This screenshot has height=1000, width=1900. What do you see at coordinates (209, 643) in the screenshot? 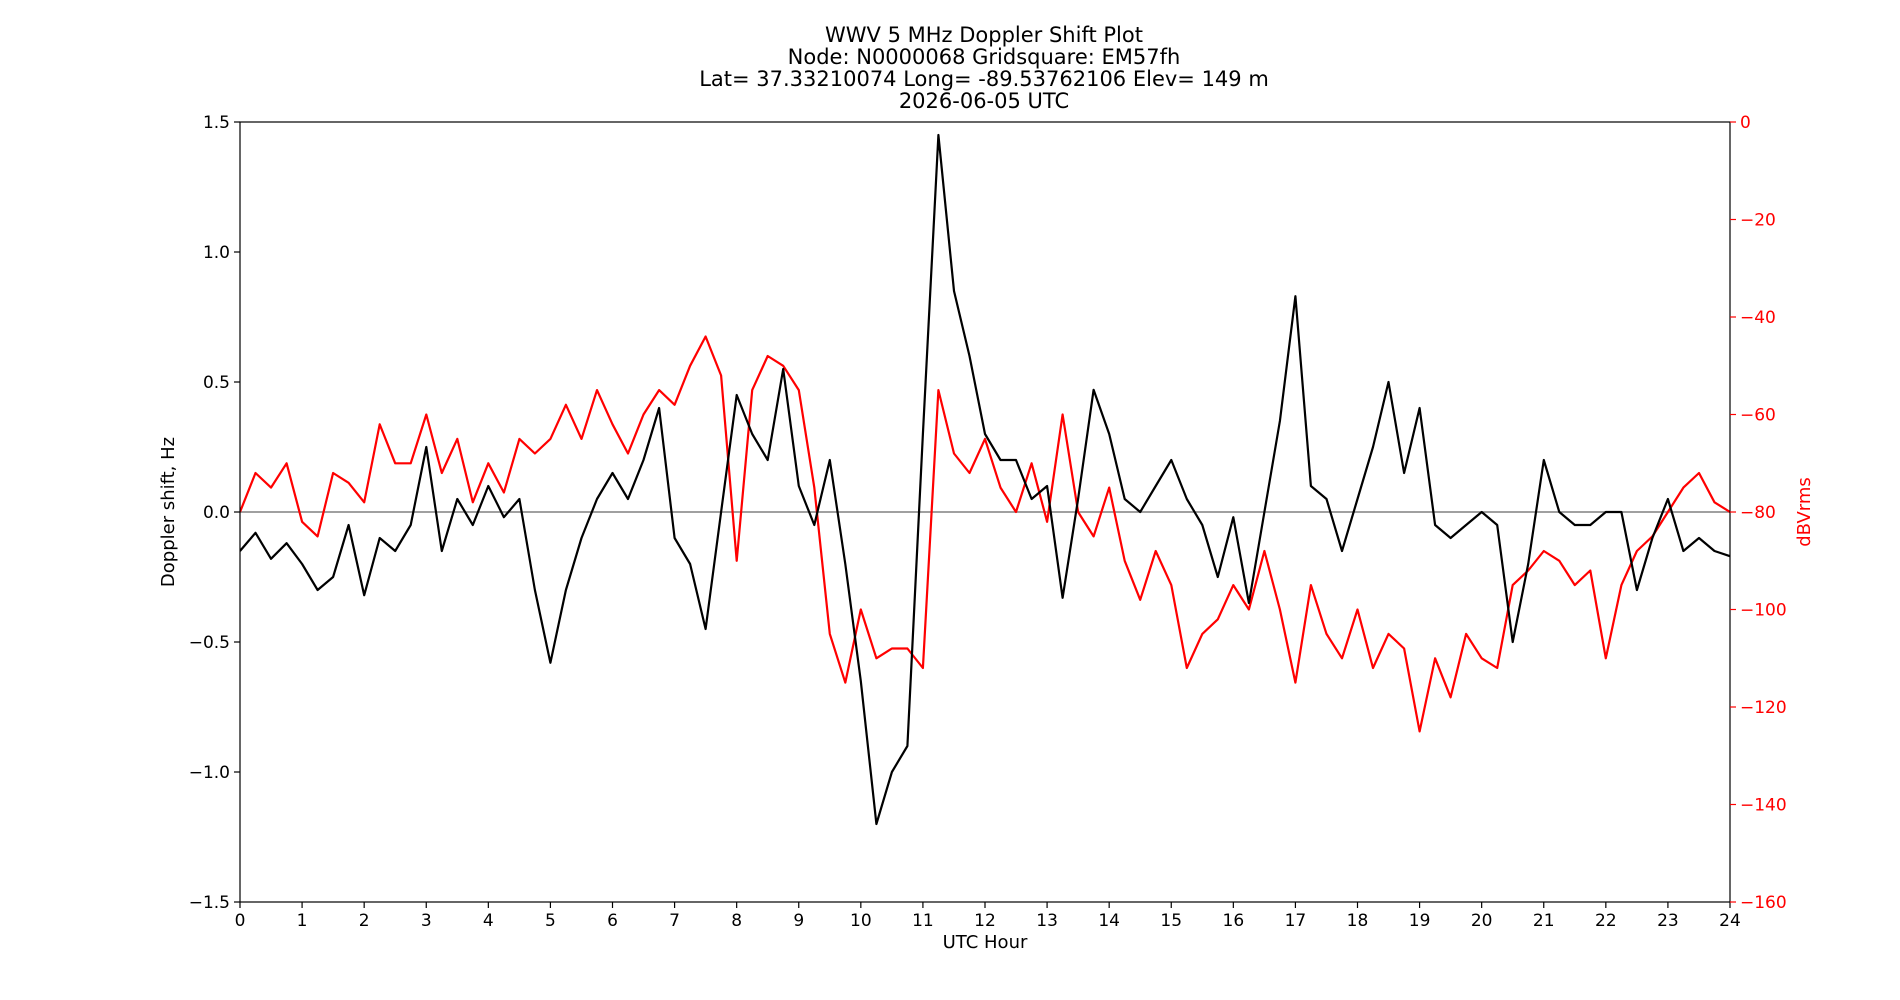
I see `y-left-tick-label: −0.5` at bounding box center [209, 643].